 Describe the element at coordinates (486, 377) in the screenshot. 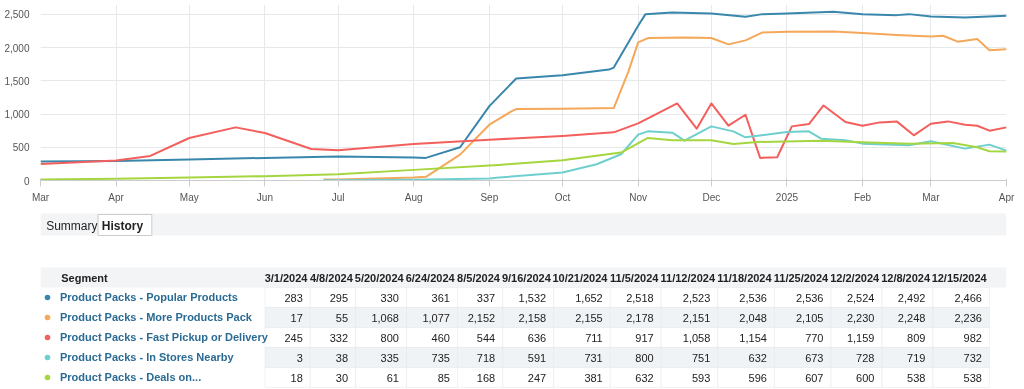

I see `data-label: 168` at that location.